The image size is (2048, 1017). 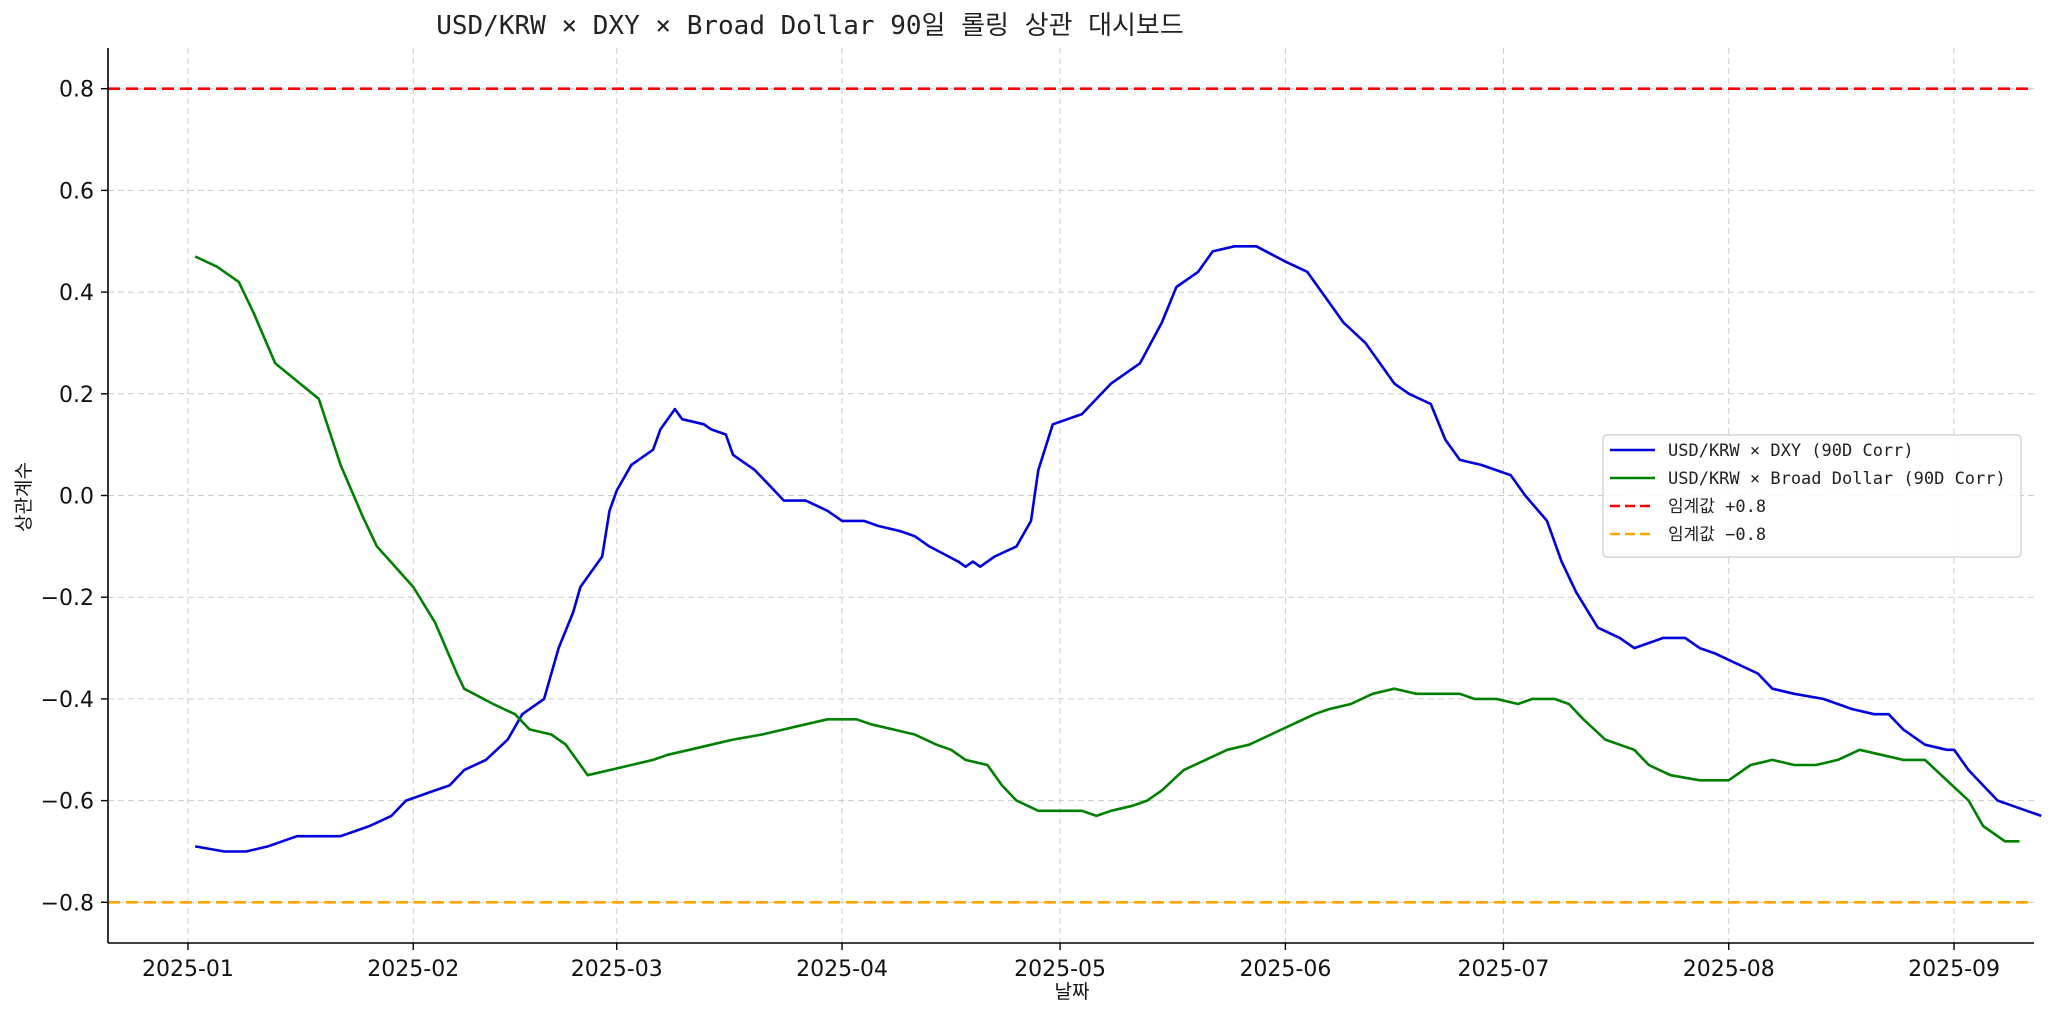 I want to click on legend-entry-label: USD/KRW × Broad Dollar (90D Corr), so click(x=1837, y=479).